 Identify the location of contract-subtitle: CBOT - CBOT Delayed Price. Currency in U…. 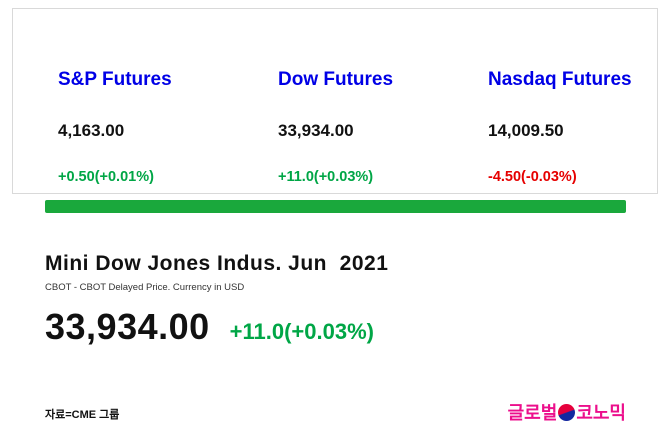
(145, 287).